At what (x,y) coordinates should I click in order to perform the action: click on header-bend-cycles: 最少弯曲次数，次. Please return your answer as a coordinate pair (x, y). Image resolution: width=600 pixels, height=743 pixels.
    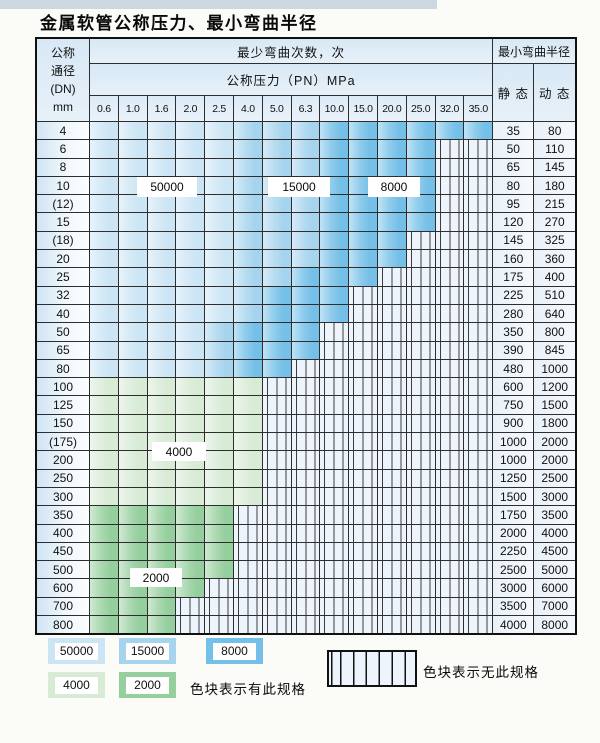
    Looking at the image, I should click on (291, 51).